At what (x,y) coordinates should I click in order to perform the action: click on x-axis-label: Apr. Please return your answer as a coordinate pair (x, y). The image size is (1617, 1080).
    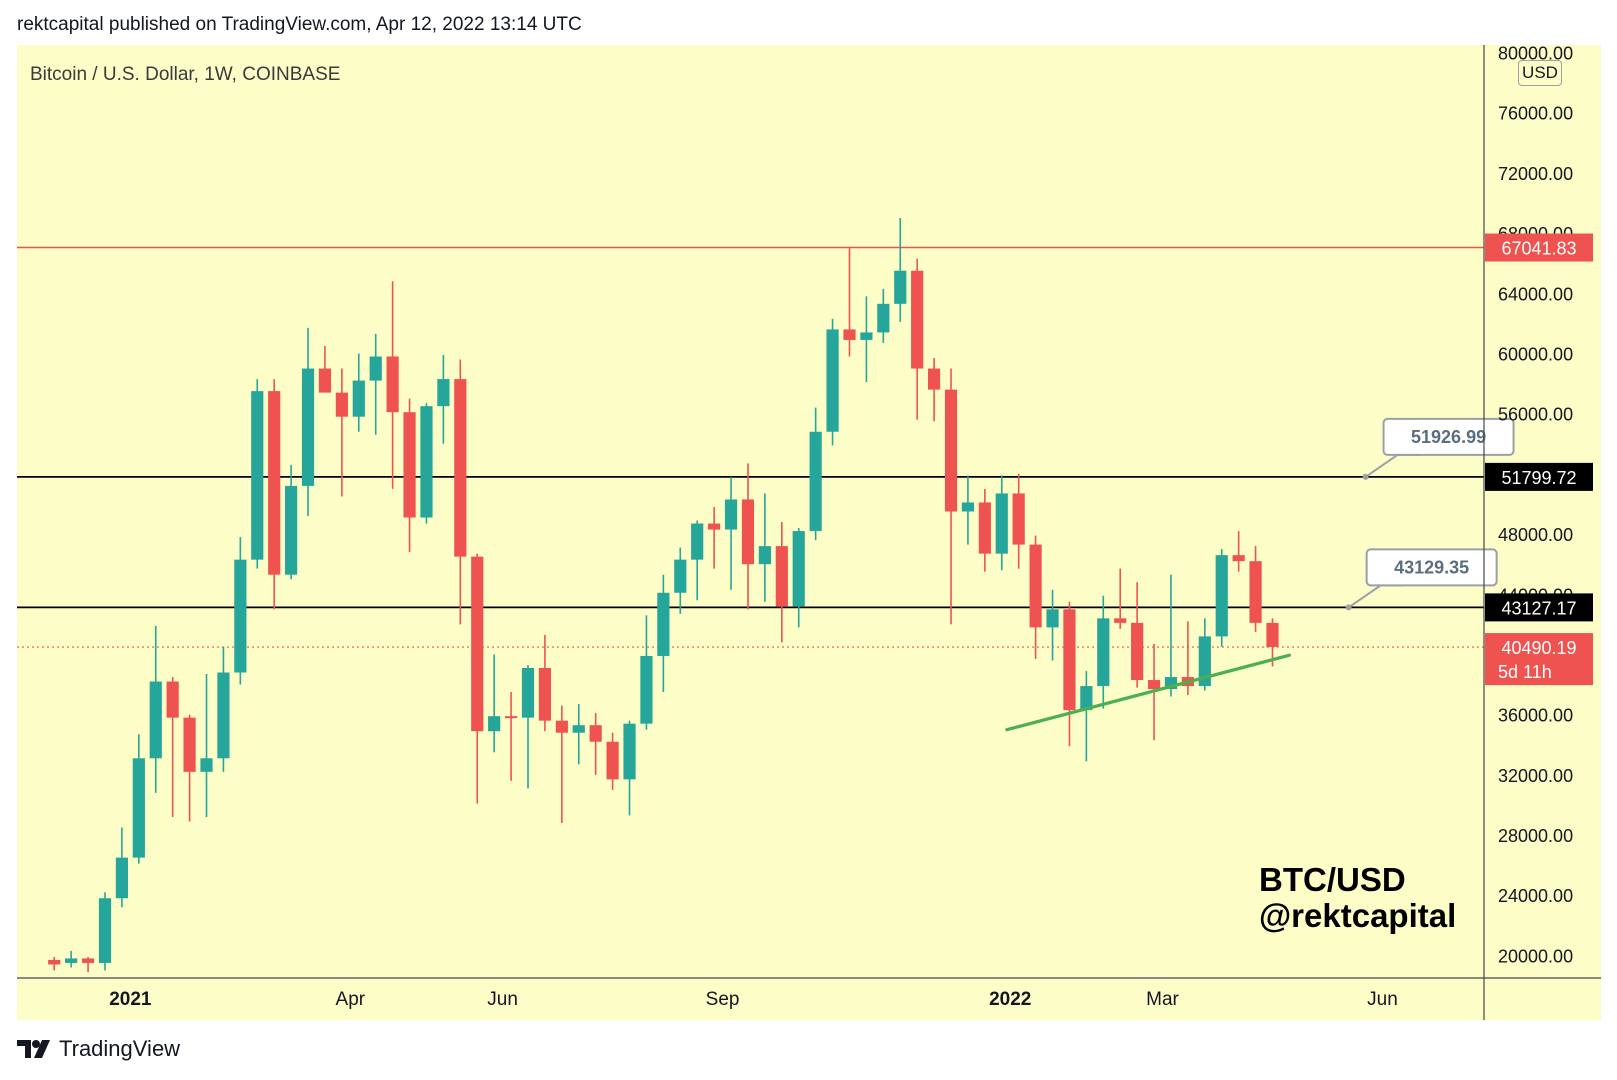
    Looking at the image, I should click on (351, 999).